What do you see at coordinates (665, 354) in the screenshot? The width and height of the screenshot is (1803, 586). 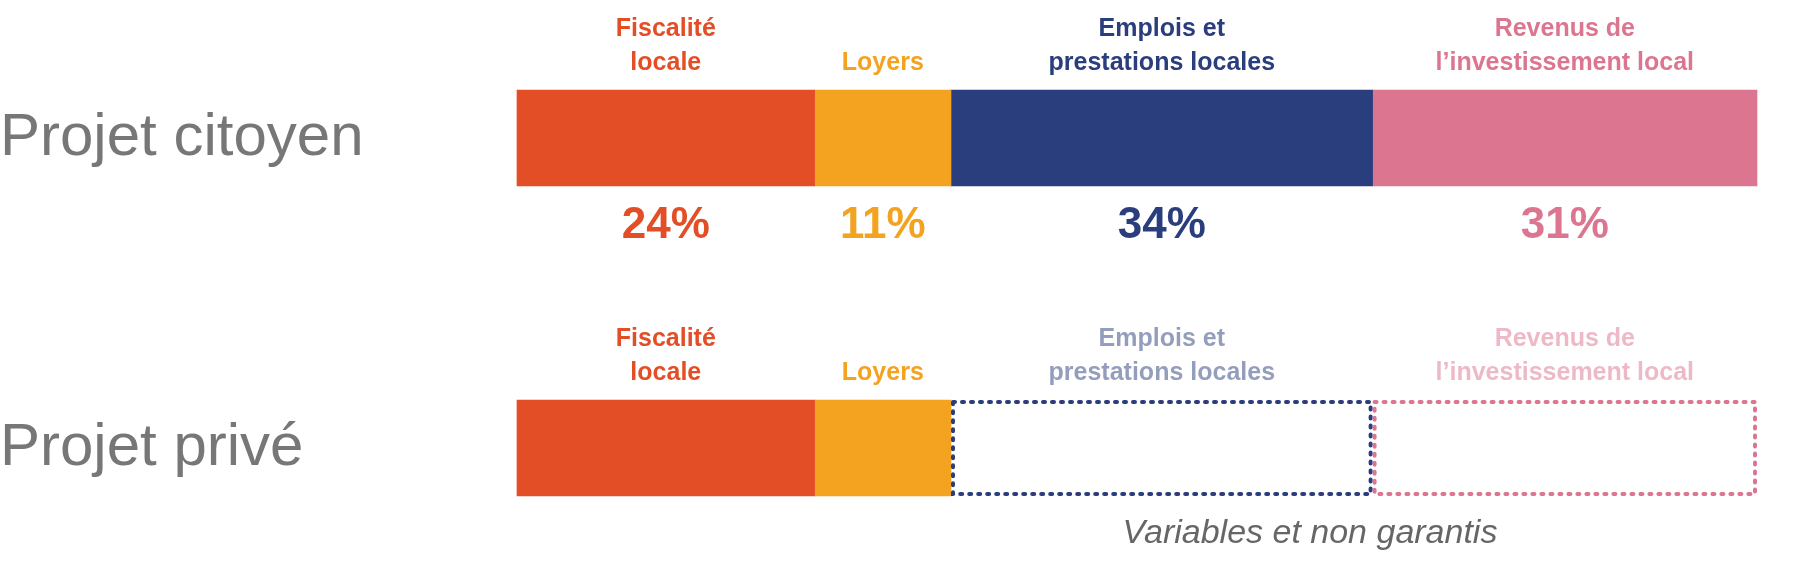 I see `text: Fiscalité locale` at bounding box center [665, 354].